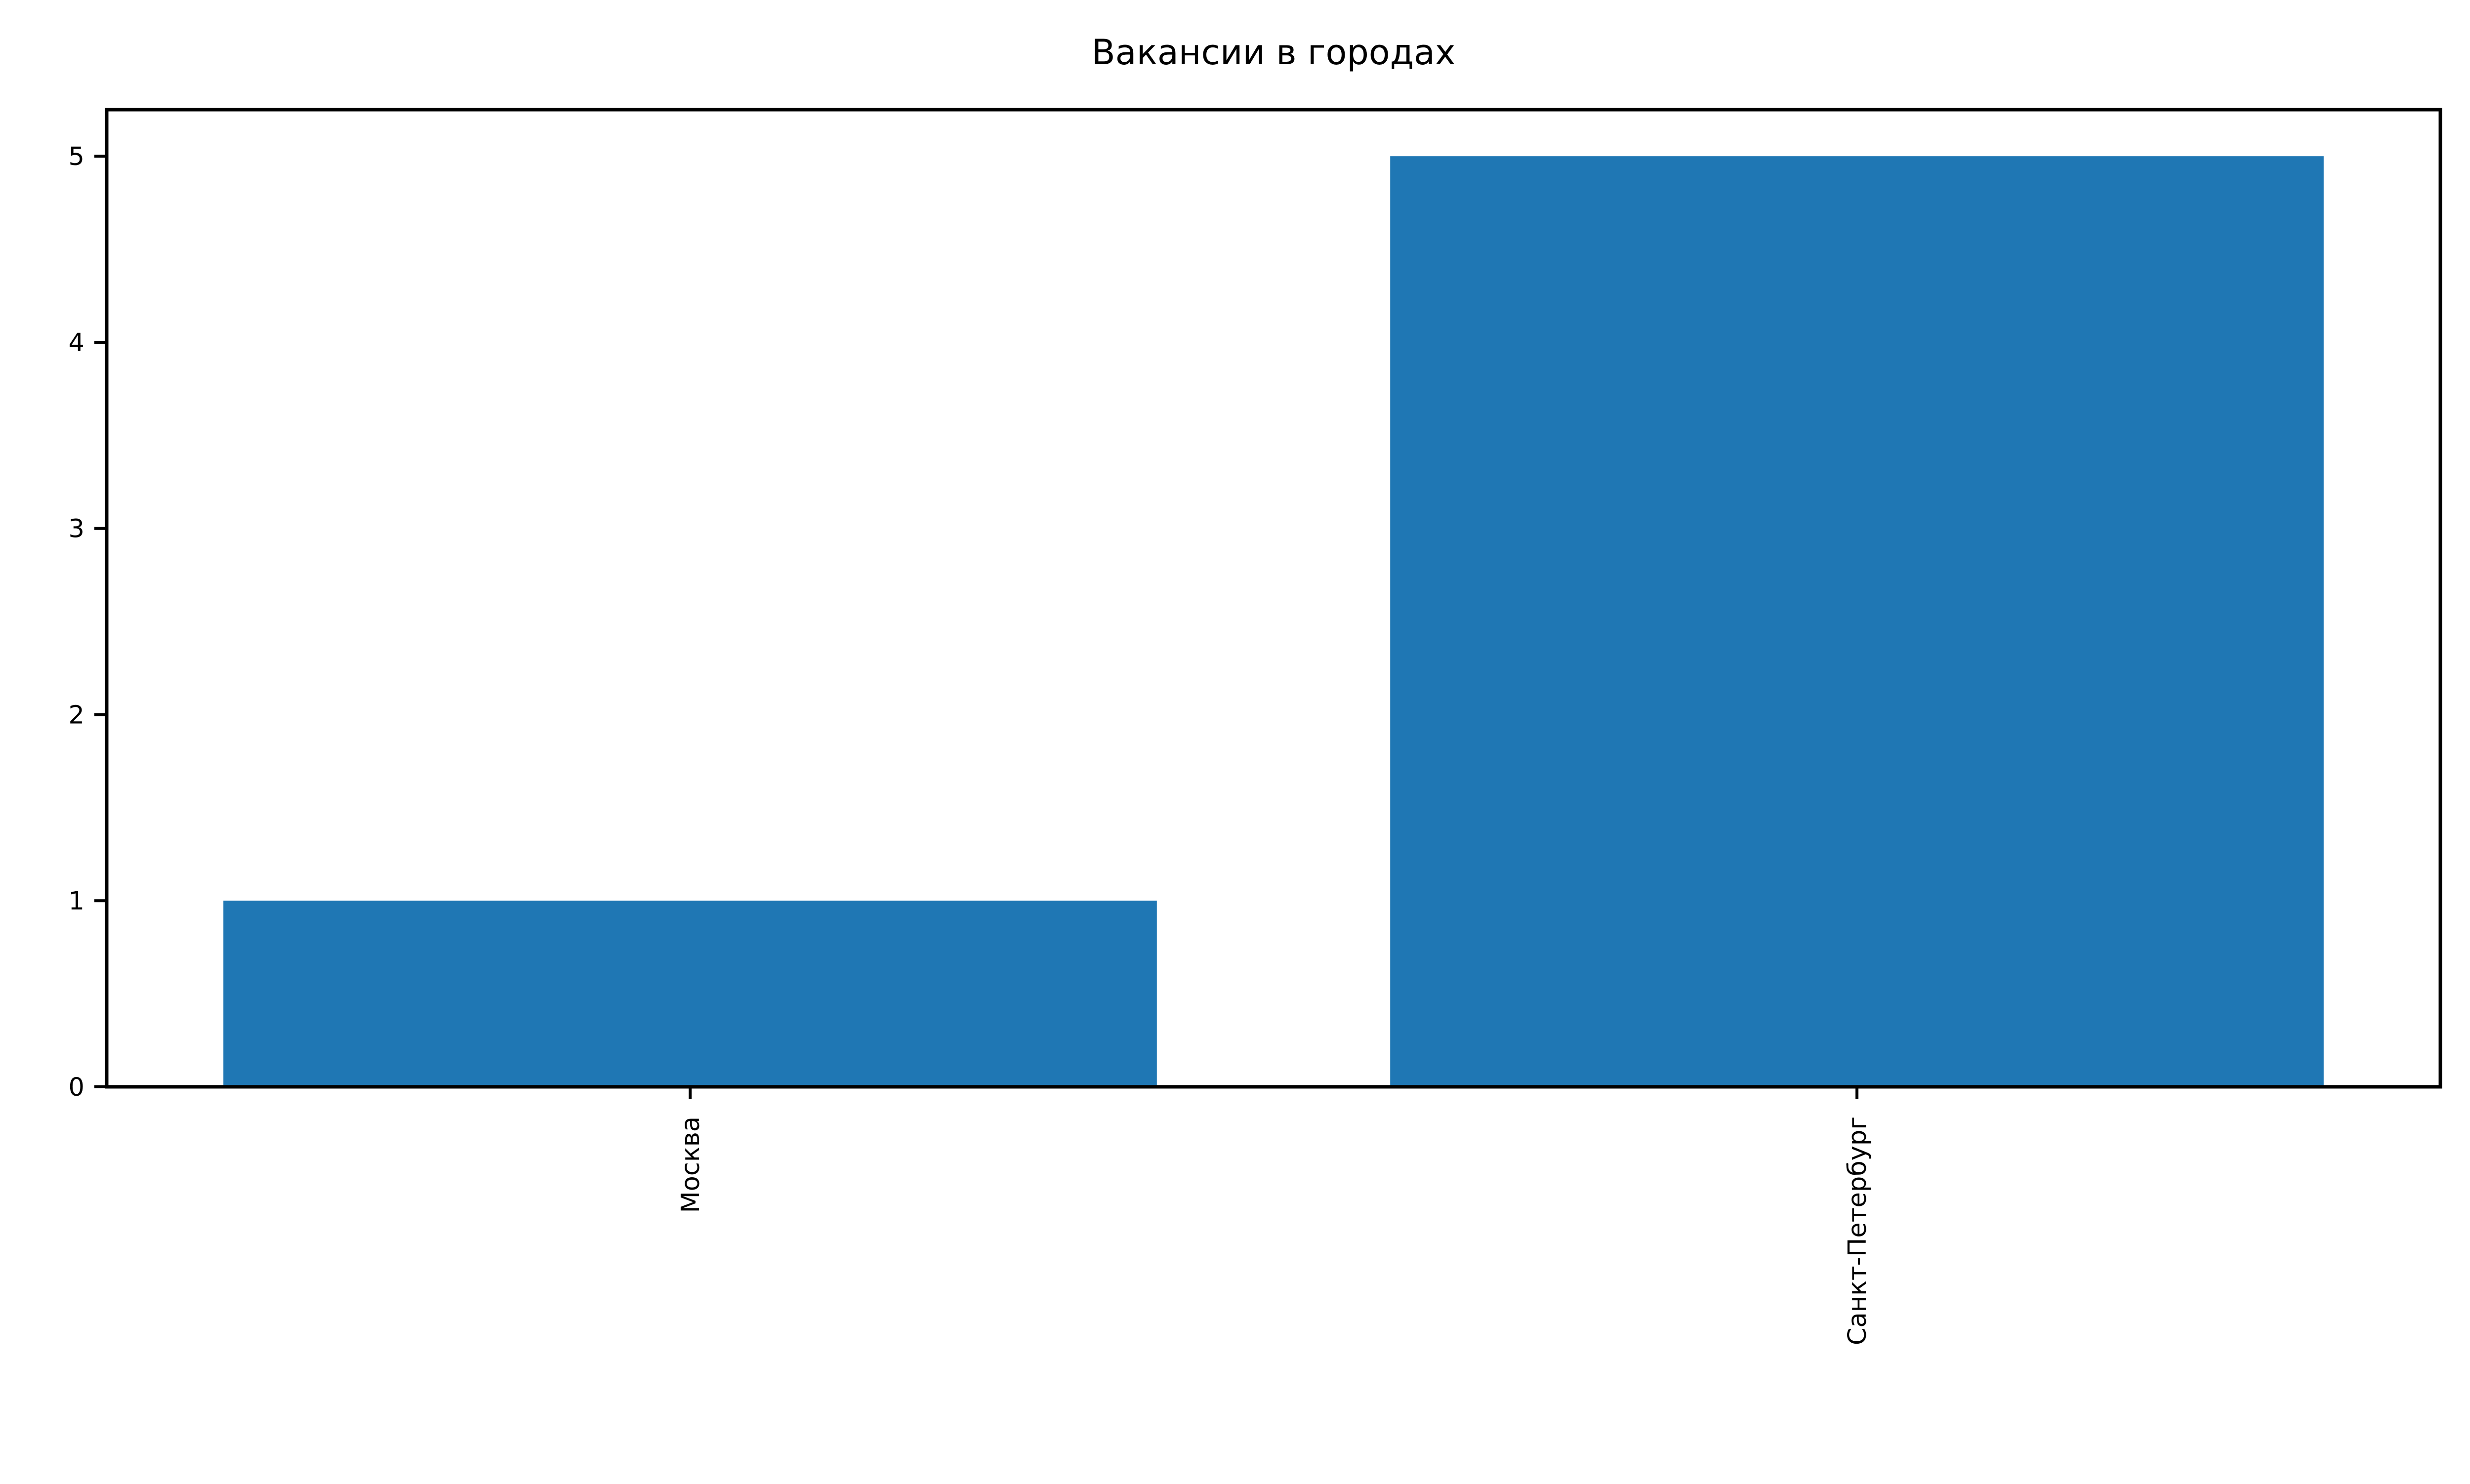  Describe the element at coordinates (76, 1087) in the screenshot. I see `y-tick-label-0: 0` at that location.